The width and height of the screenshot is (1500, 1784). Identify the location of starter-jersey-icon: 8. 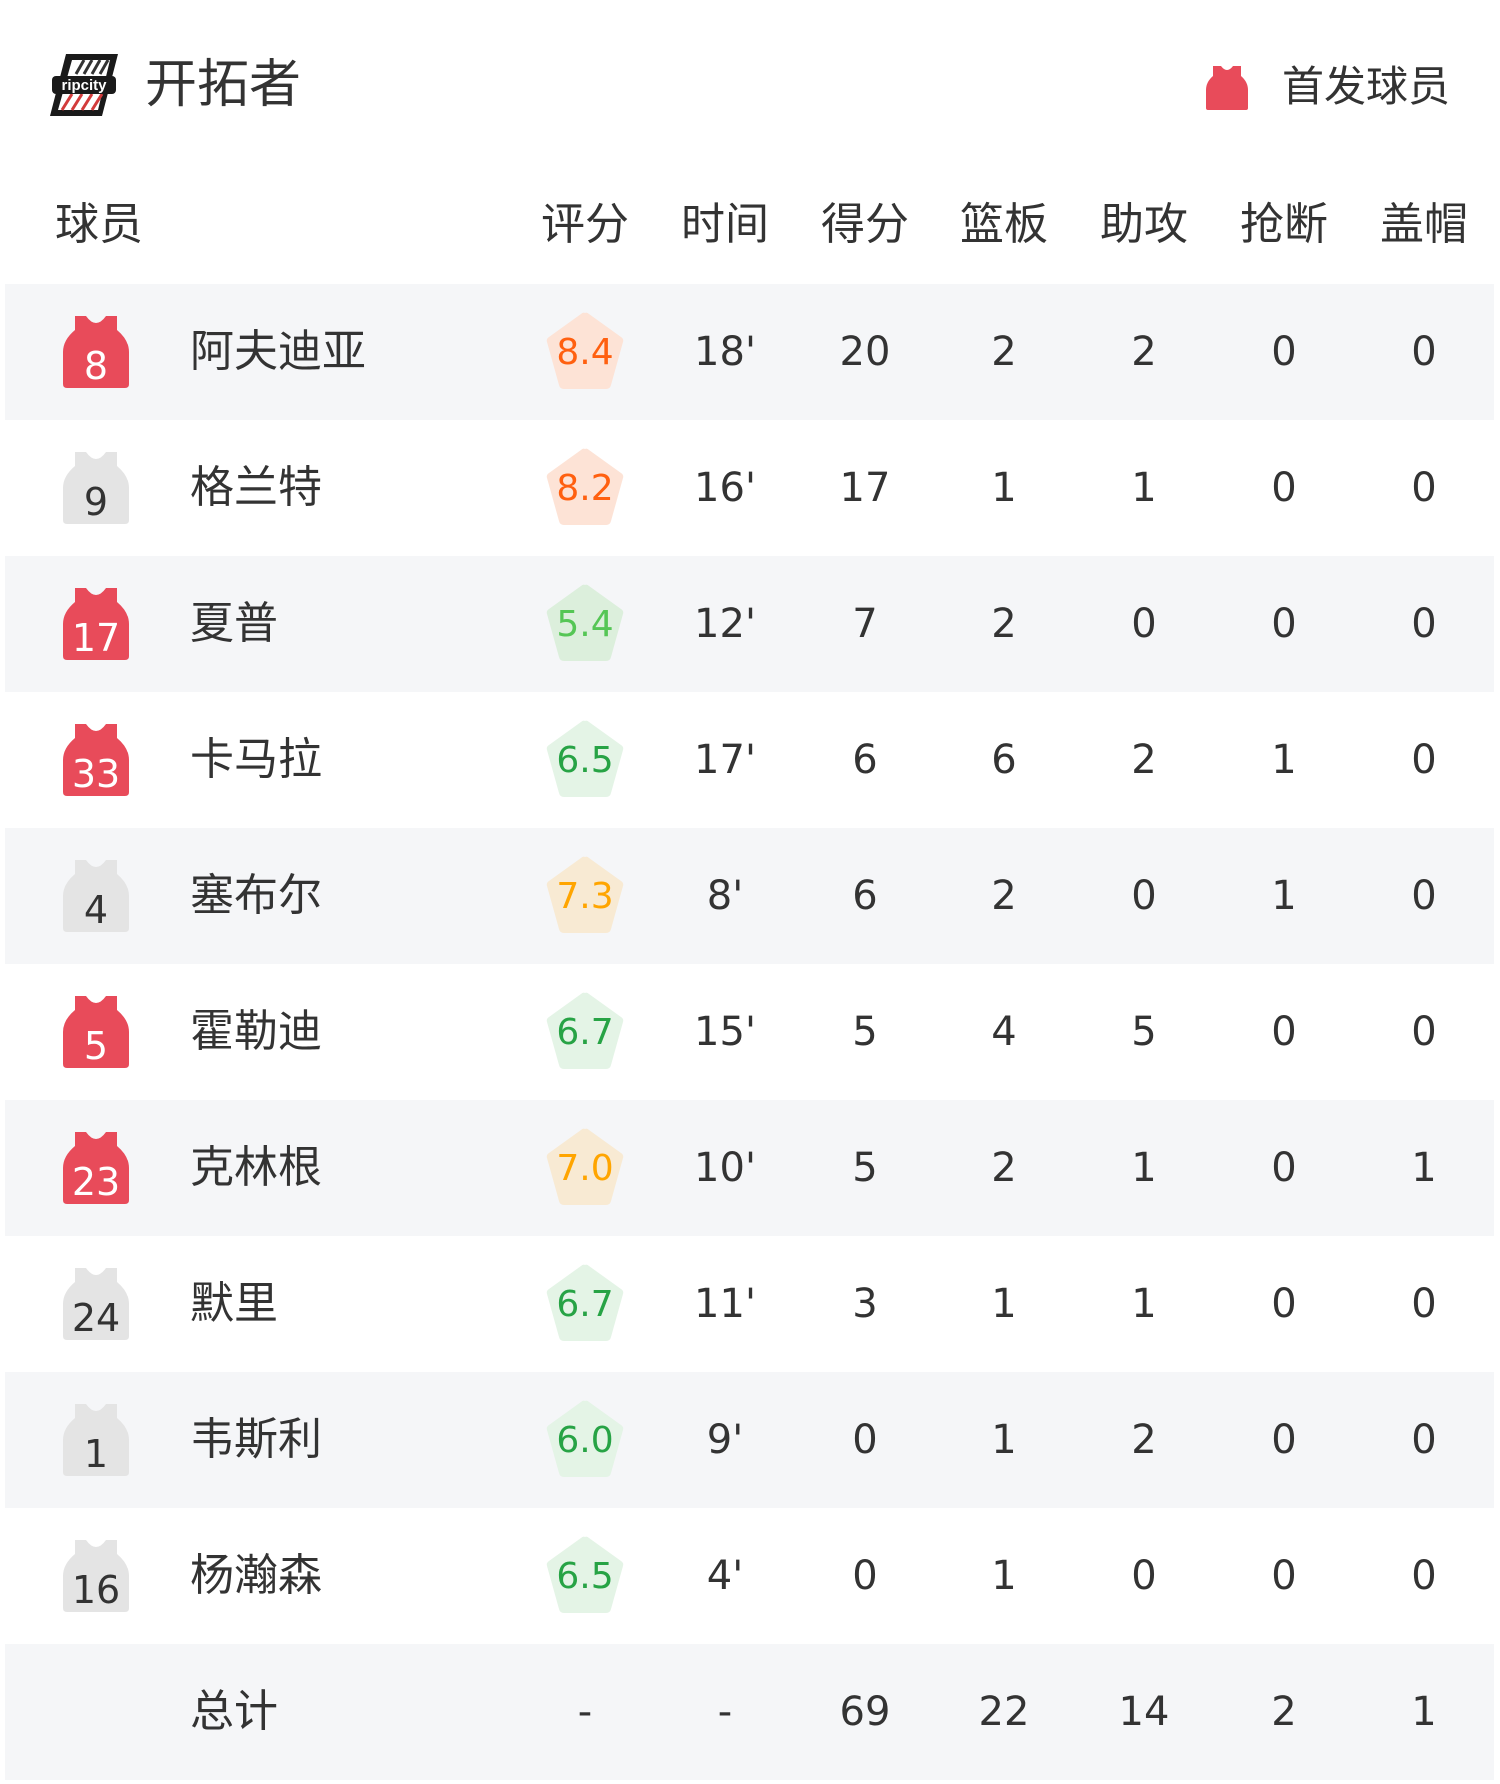
(96, 351).